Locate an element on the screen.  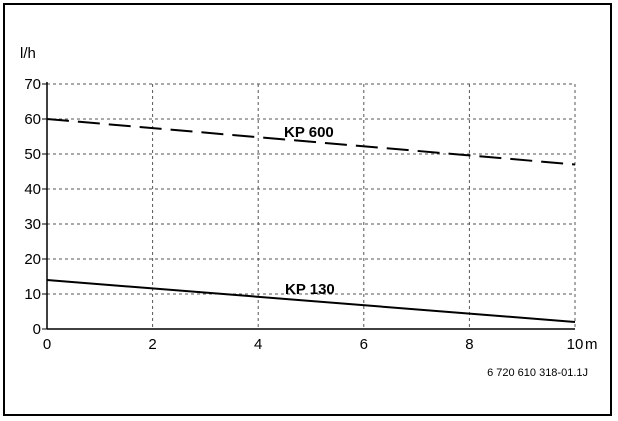
y-tick-label-40: 40 is located at coordinates (32, 189).